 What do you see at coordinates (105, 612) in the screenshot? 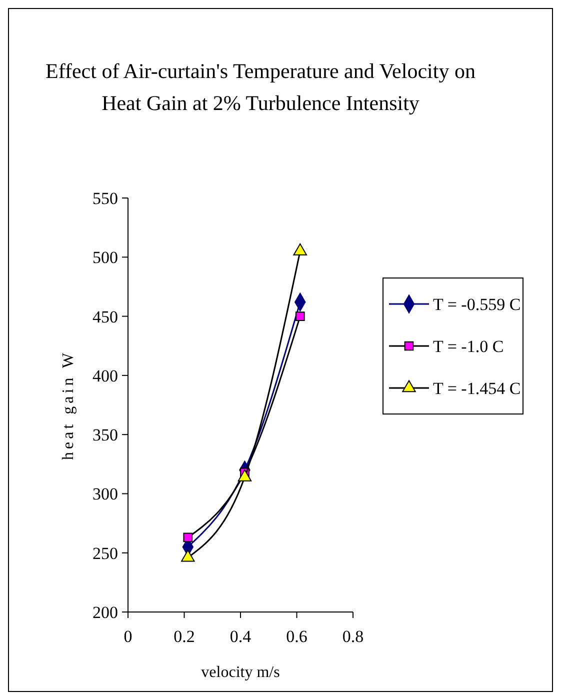
I see `y-tick-label: 200` at bounding box center [105, 612].